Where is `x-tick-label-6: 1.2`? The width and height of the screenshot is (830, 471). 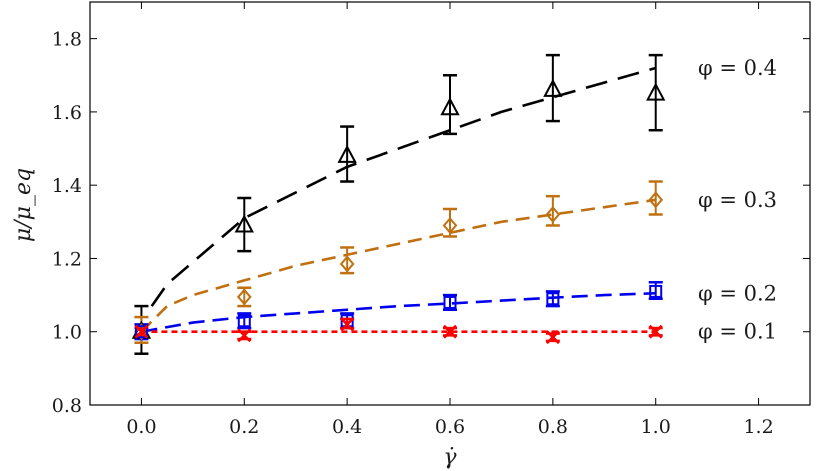 x-tick-label-6: 1.2 is located at coordinates (758, 427).